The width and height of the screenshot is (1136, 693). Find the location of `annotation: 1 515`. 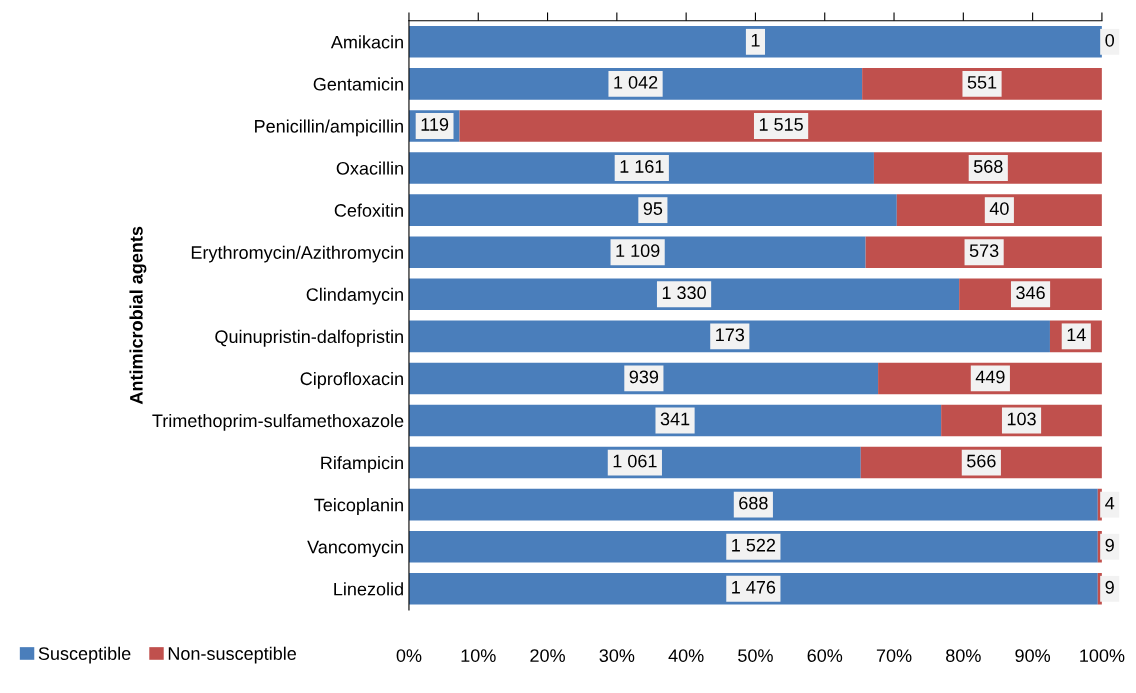

annotation: 1 515 is located at coordinates (781, 124).